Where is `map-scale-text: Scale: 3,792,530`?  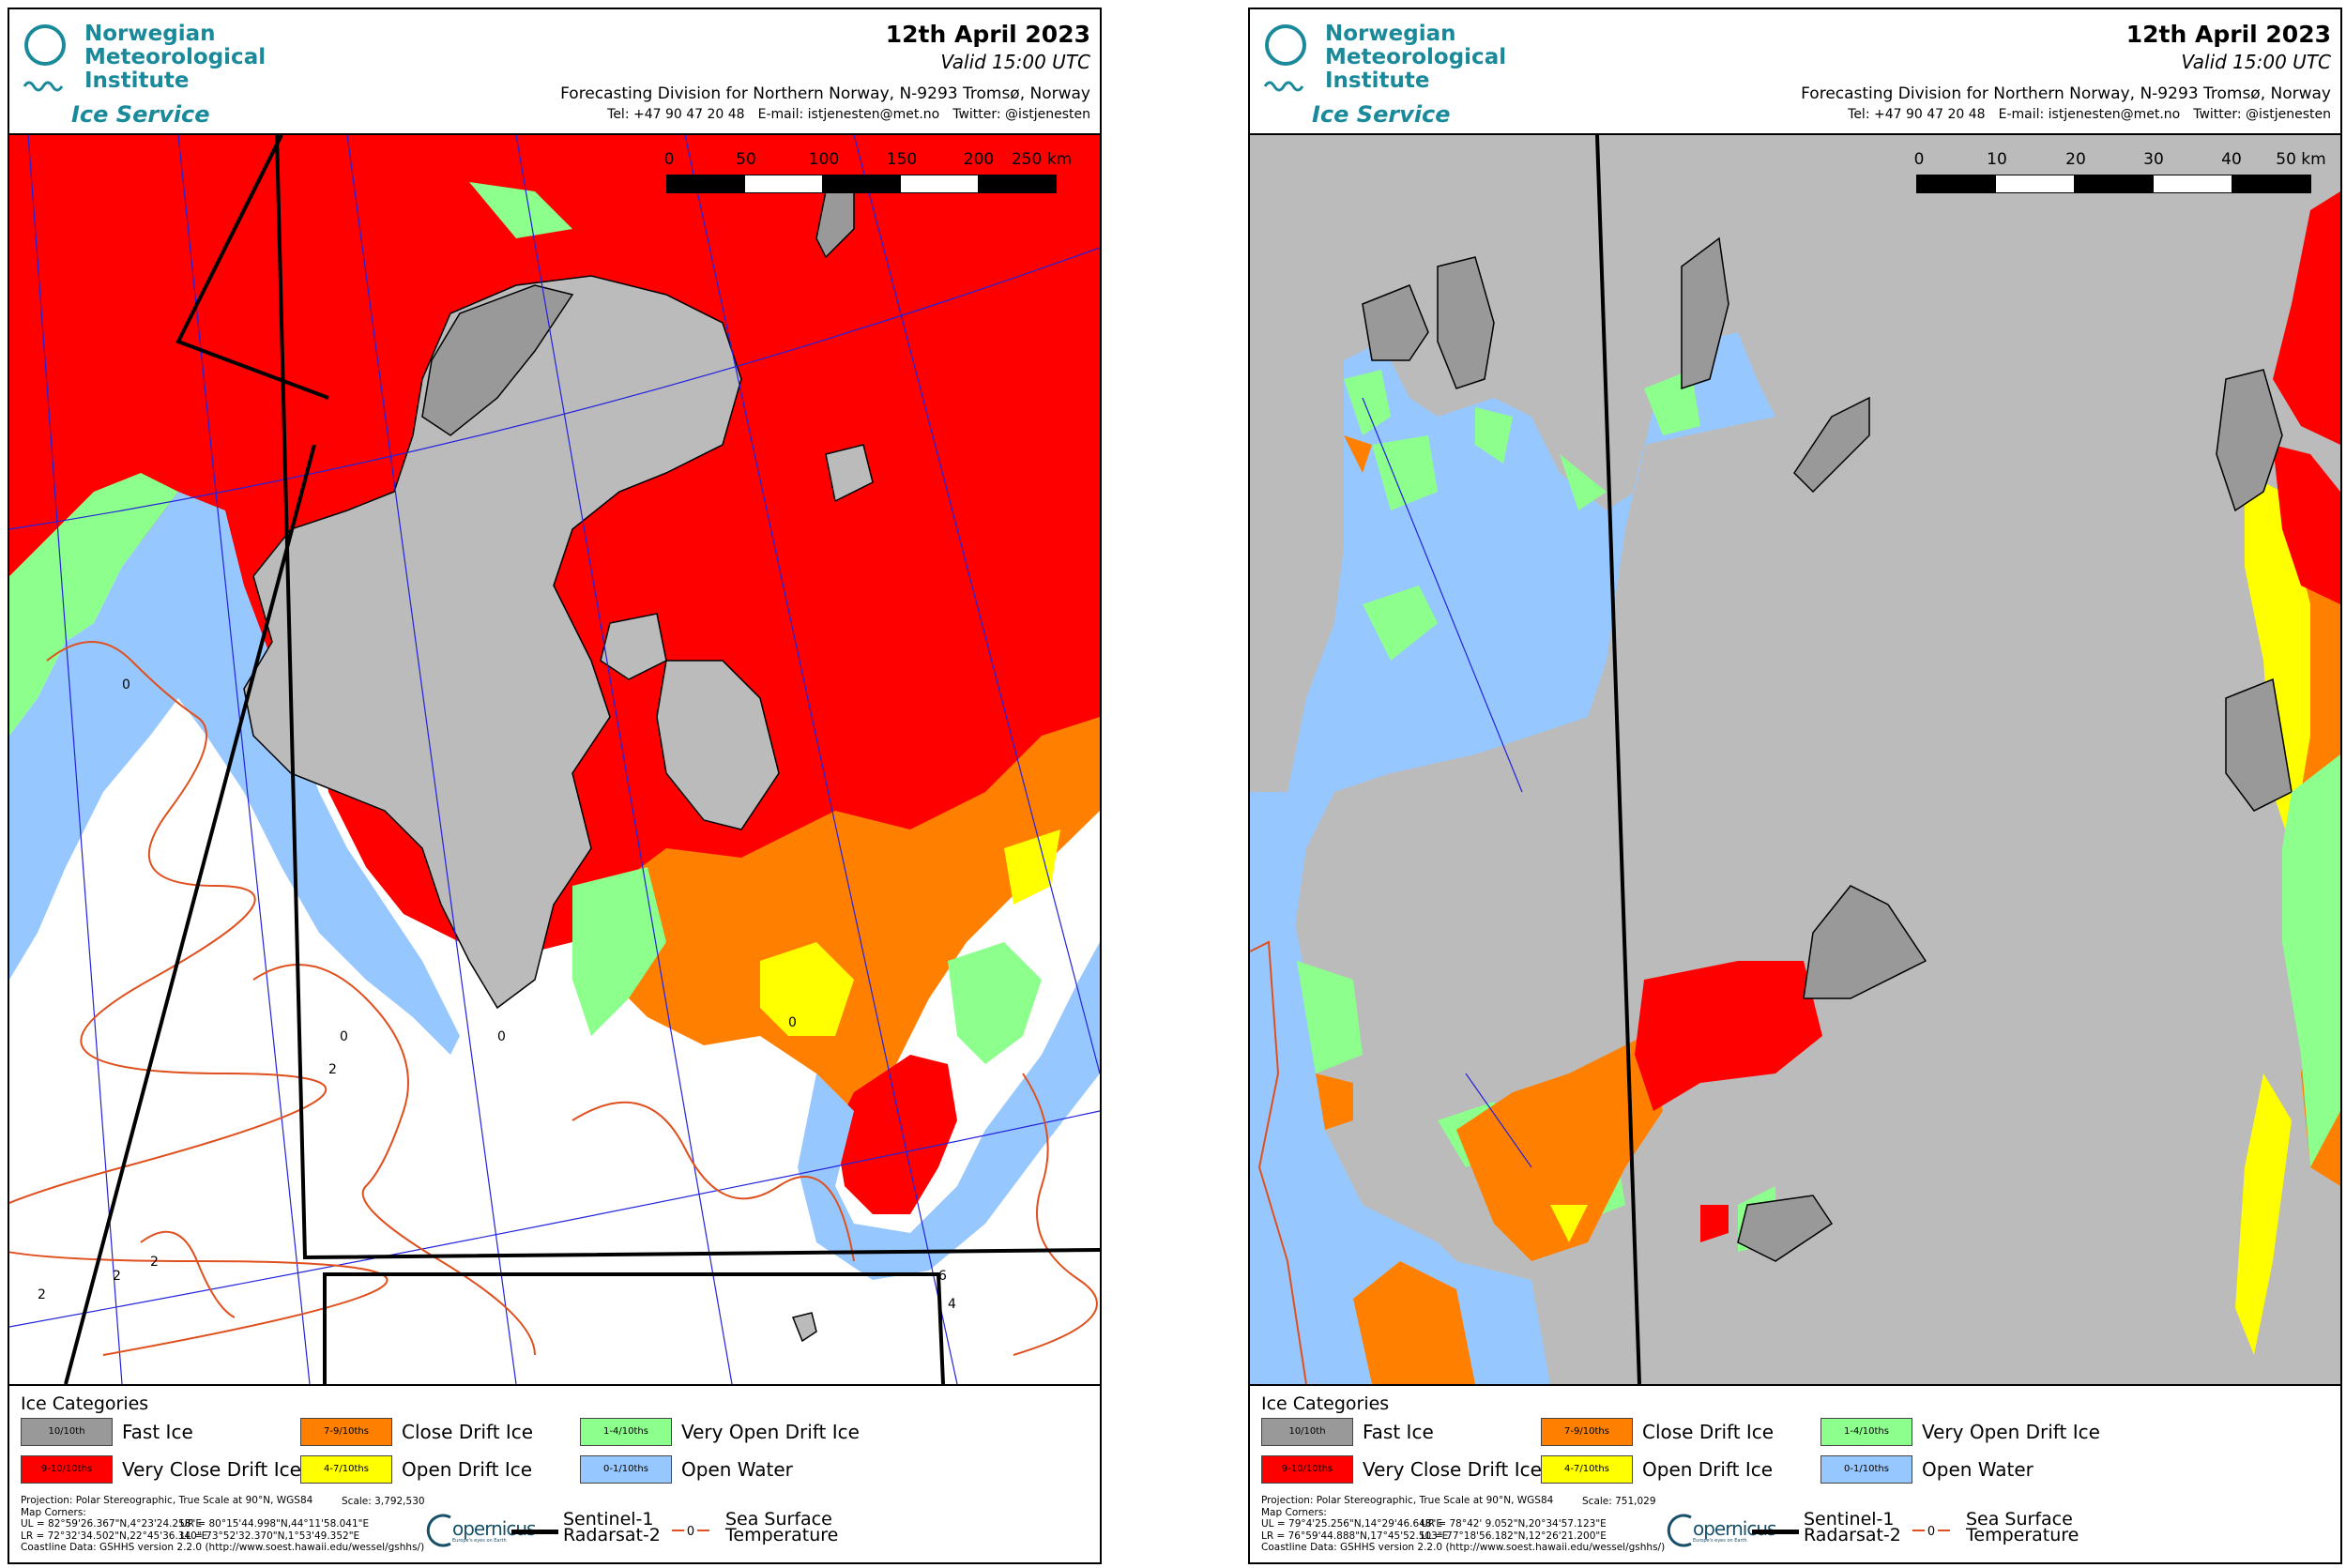
map-scale-text: Scale: 3,792,530 is located at coordinates (383, 1501).